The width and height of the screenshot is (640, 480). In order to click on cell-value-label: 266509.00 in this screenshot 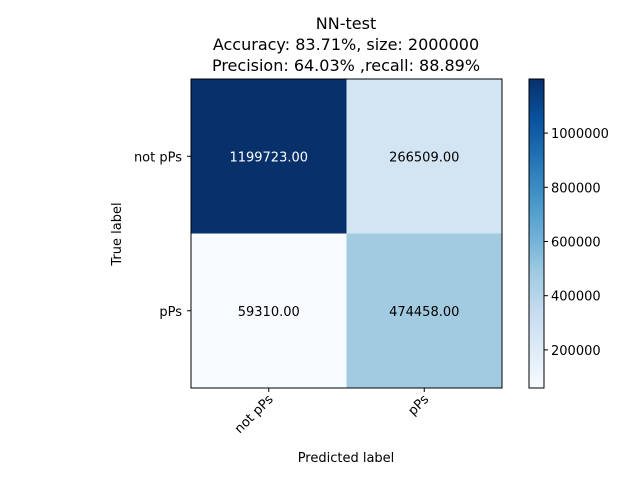, I will do `click(424, 157)`.